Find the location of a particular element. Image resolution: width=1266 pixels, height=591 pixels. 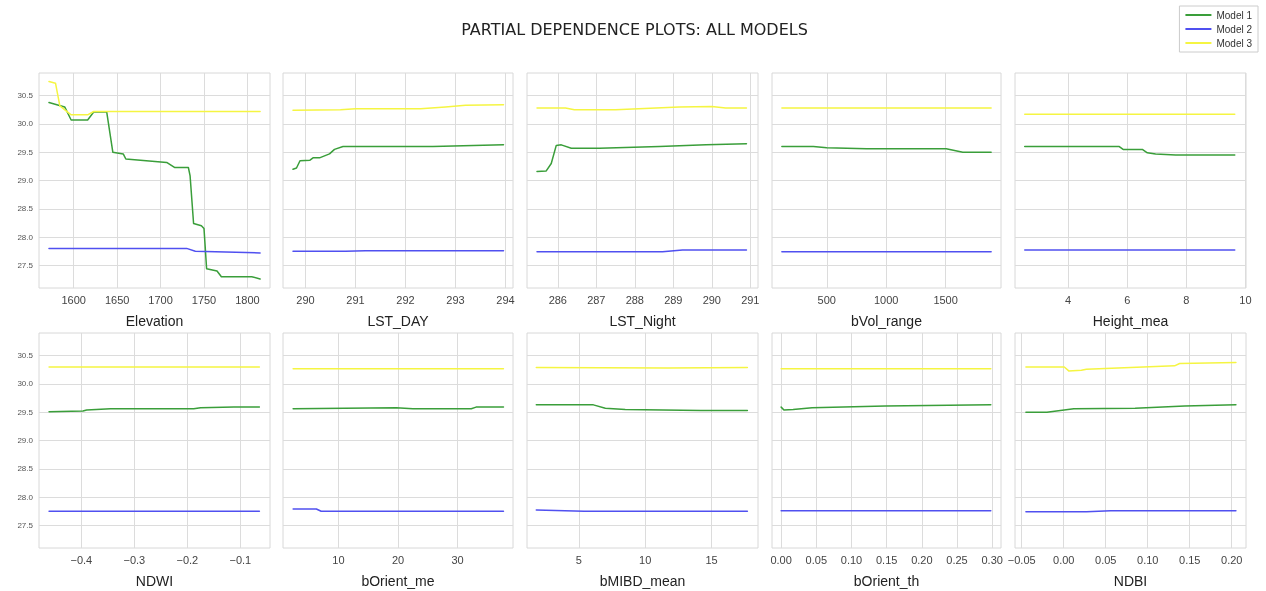

x-tick-label: −0.2 is located at coordinates (187, 559).